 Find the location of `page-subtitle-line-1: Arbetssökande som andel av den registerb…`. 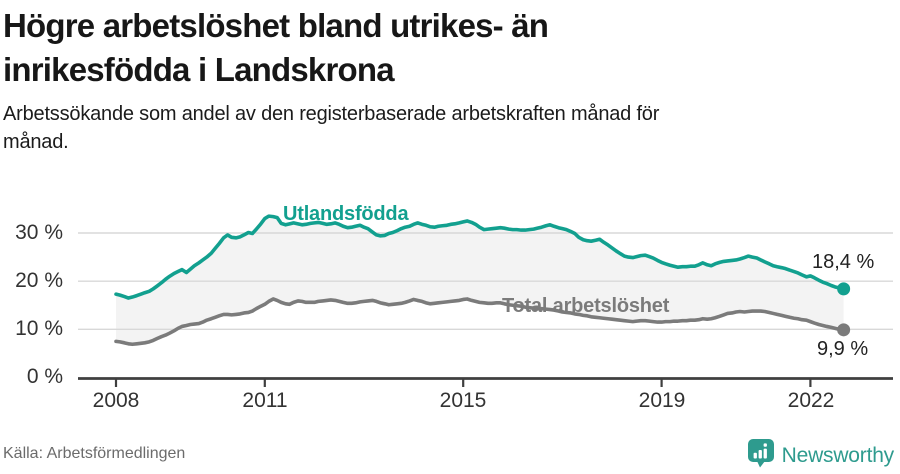

page-subtitle-line-1: Arbetssökande som andel av den registerb… is located at coordinates (331, 114).